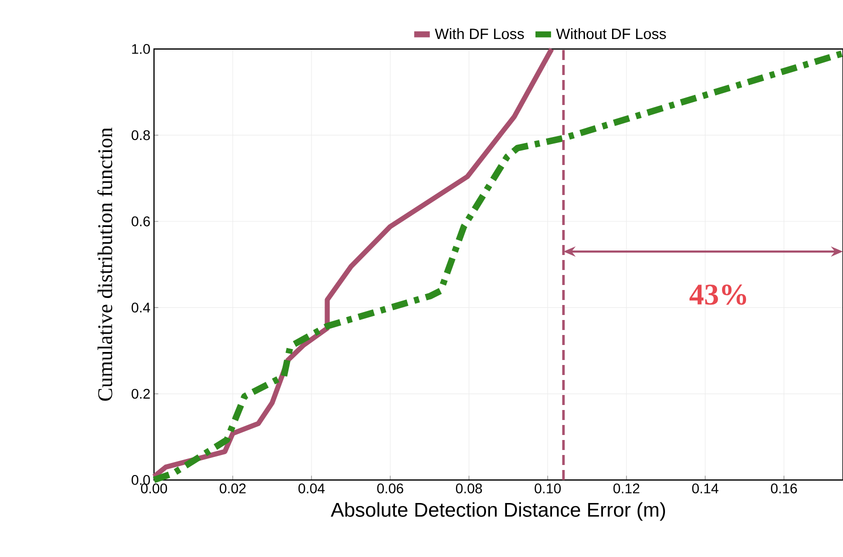 The height and width of the screenshot is (557, 843). I want to click on y-tick-label: 0.0, so click(141, 480).